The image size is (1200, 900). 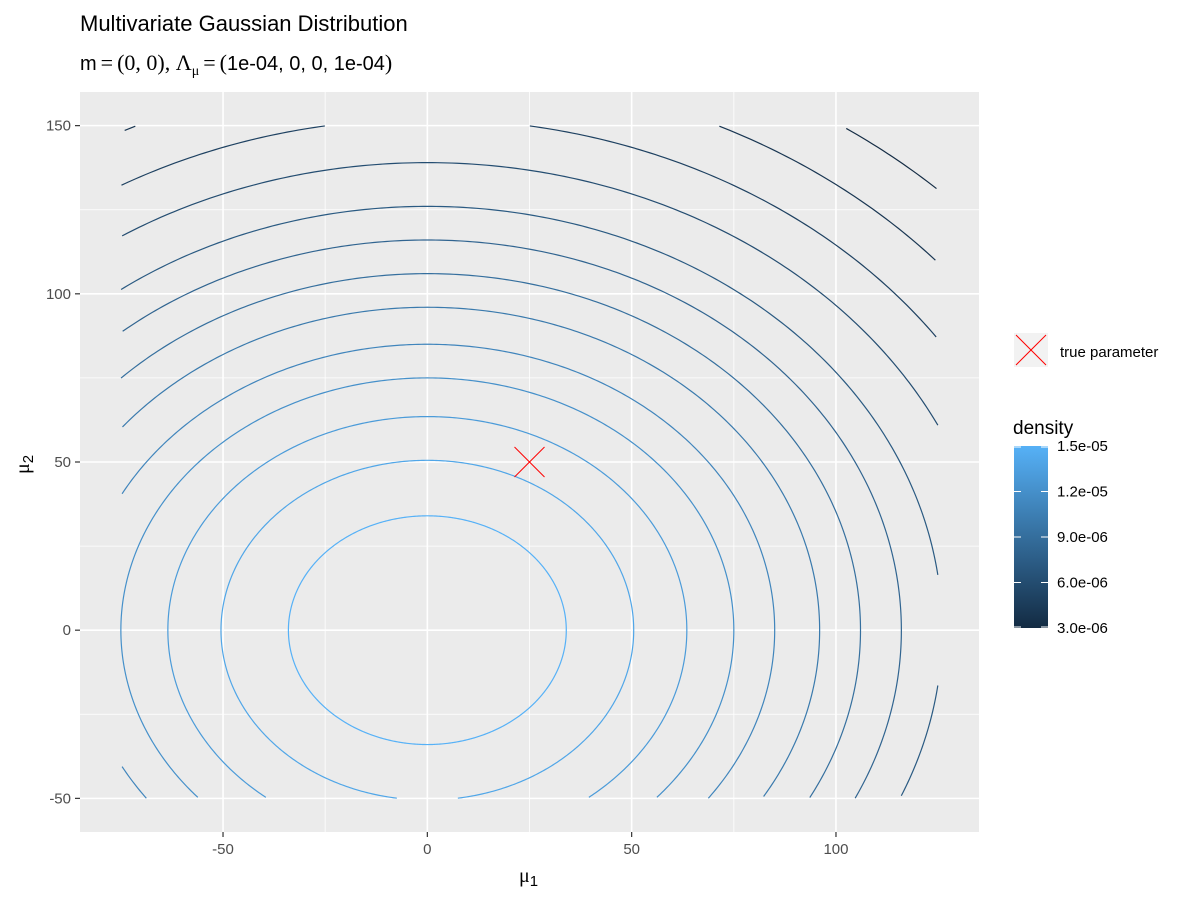 What do you see at coordinates (107, 62) in the screenshot?
I see `subtitle-equals-1: =` at bounding box center [107, 62].